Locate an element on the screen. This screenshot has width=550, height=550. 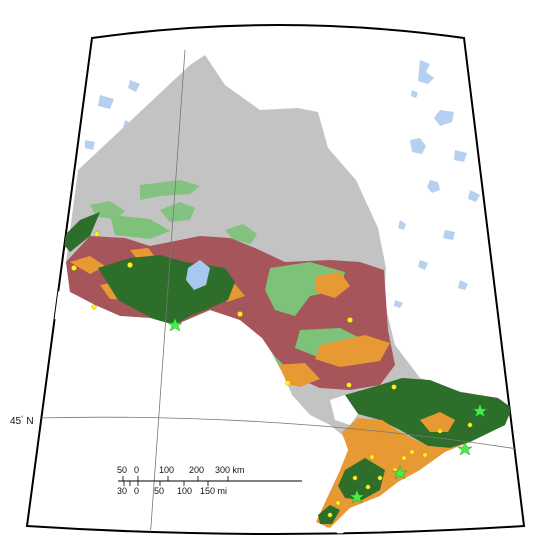
georgian-bay is located at coordinates (344, 410).